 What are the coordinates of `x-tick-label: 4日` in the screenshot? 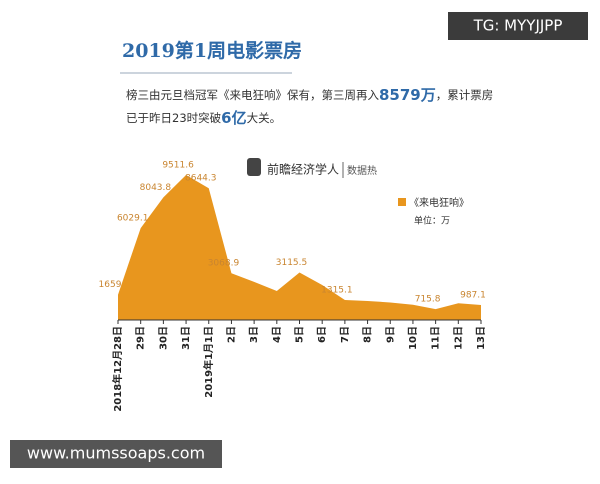 It's located at (277, 334).